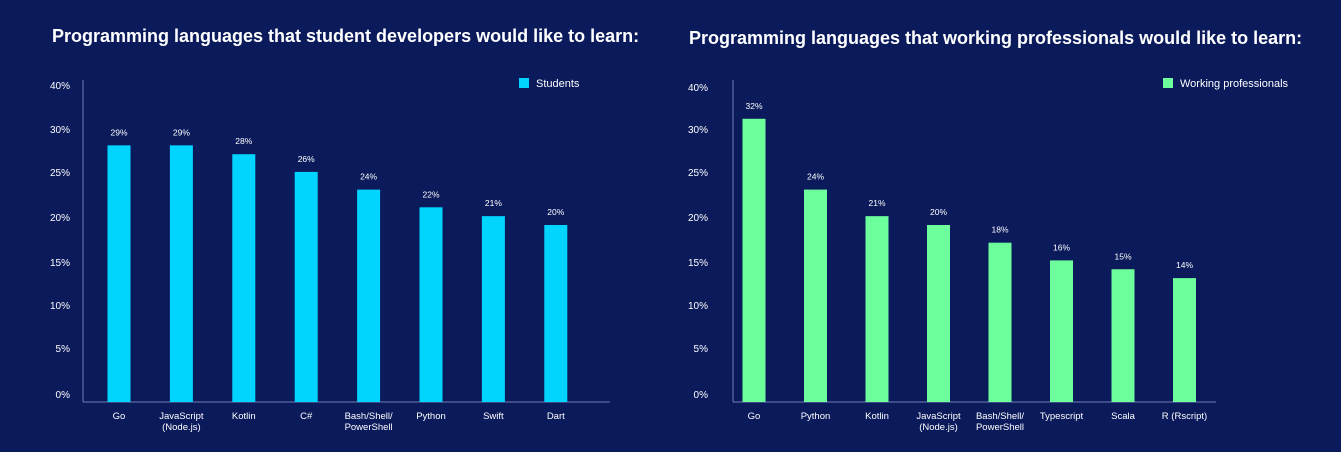 The image size is (1341, 452). I want to click on student-x-tick-label: Python, so click(431, 416).